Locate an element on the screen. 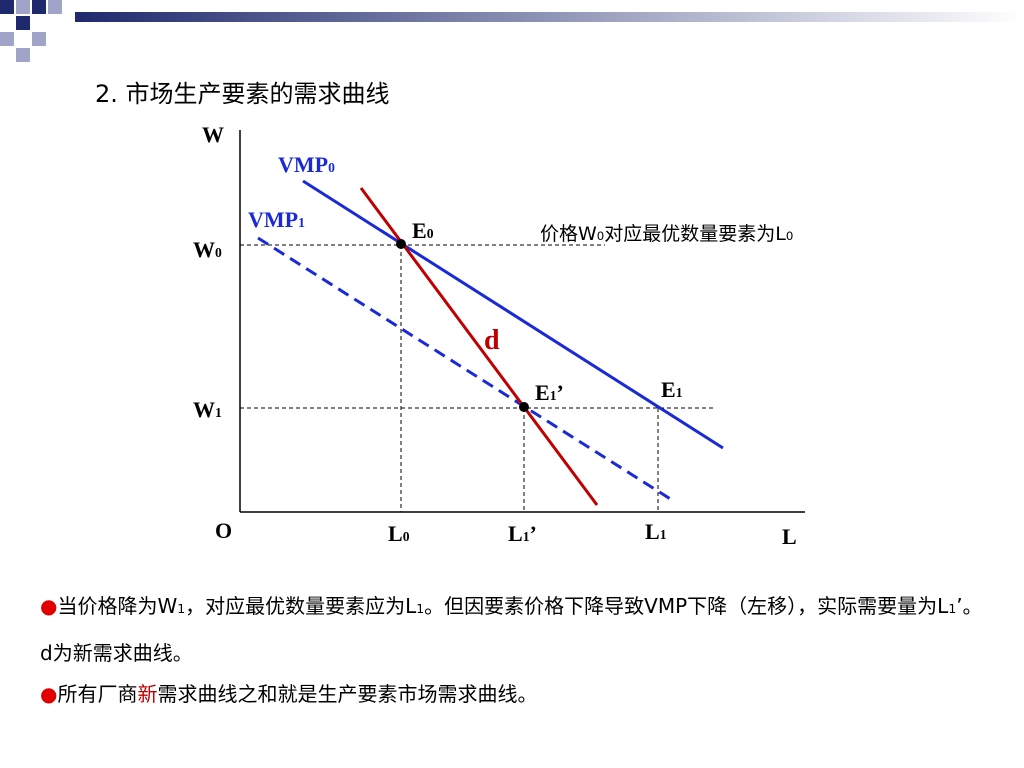 The height and width of the screenshot is (768, 1024). text-part: 价格W is located at coordinates (568, 234).